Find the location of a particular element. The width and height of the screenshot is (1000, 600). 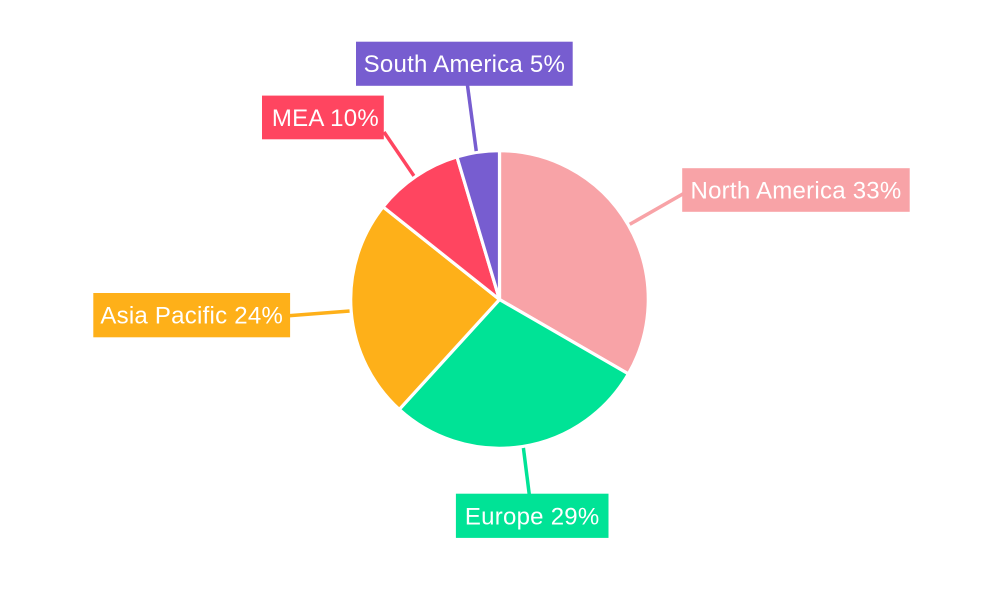

svg-text: South America 5% is located at coordinates (464, 64).